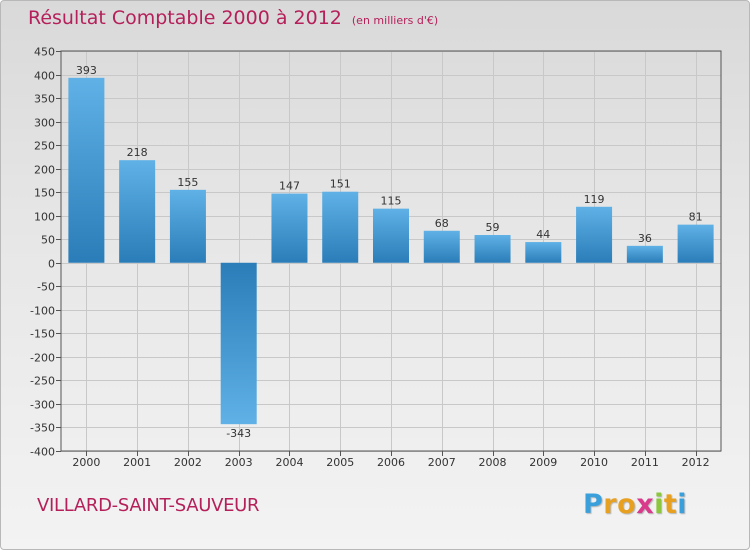 Image resolution: width=750 pixels, height=550 pixels. I want to click on x-tick-label: 2006, so click(391, 462).